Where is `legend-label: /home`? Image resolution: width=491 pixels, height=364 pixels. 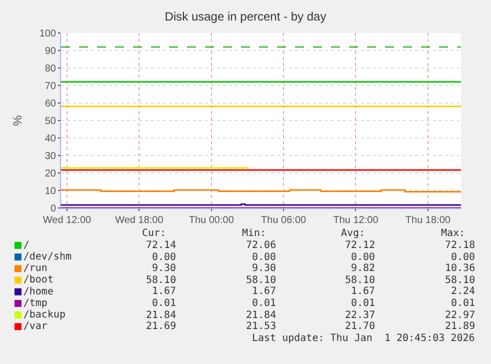 legend-label: /home is located at coordinates (38, 292).